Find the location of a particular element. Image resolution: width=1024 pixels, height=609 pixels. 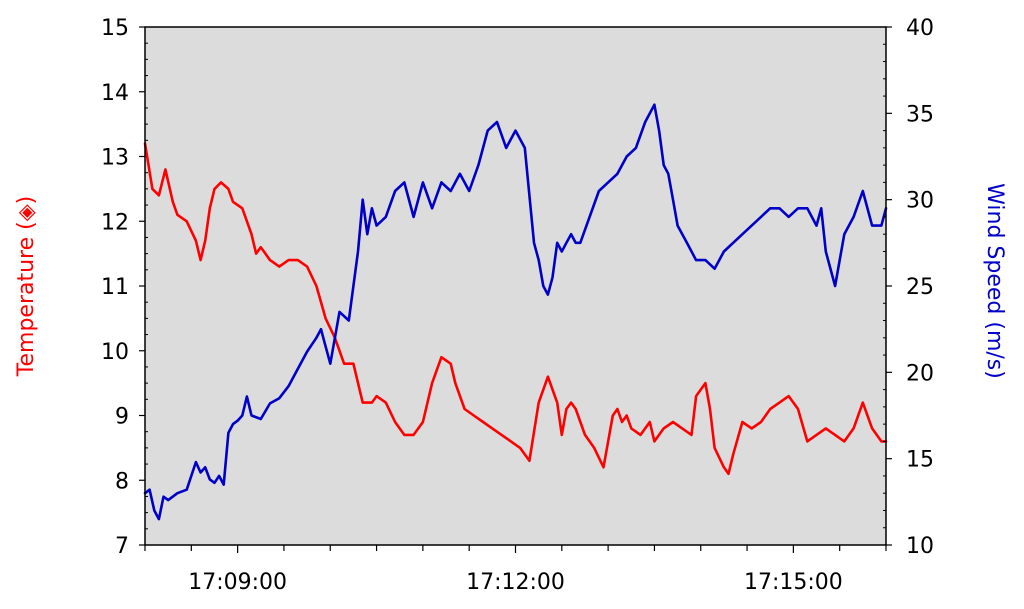

left-tick-label: 14 is located at coordinates (115, 93).